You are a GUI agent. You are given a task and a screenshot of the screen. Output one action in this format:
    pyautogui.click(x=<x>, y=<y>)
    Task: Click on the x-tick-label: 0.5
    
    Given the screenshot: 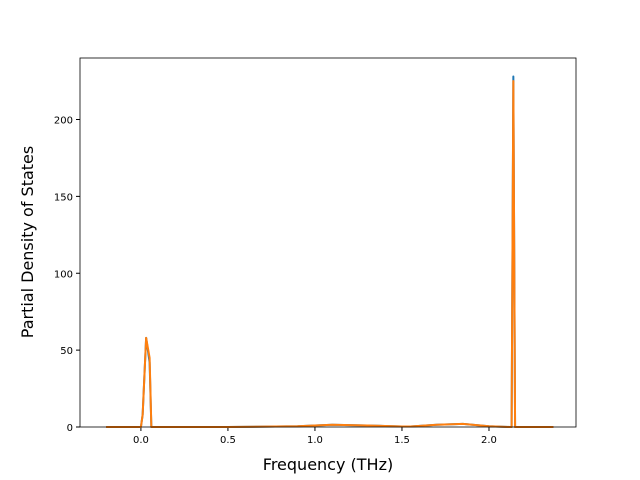 What is the action you would take?
    pyautogui.click(x=228, y=440)
    